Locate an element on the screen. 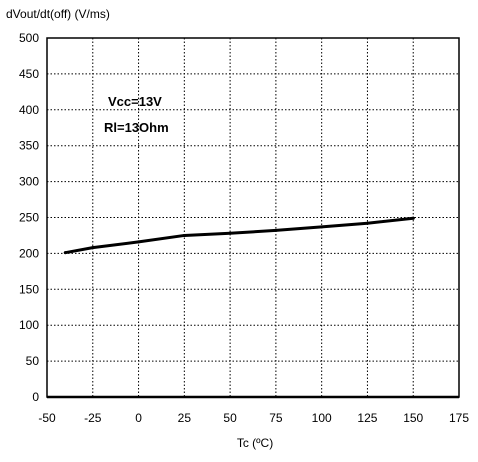 The height and width of the screenshot is (462, 478). x-tick-label: 50 is located at coordinates (230, 418).